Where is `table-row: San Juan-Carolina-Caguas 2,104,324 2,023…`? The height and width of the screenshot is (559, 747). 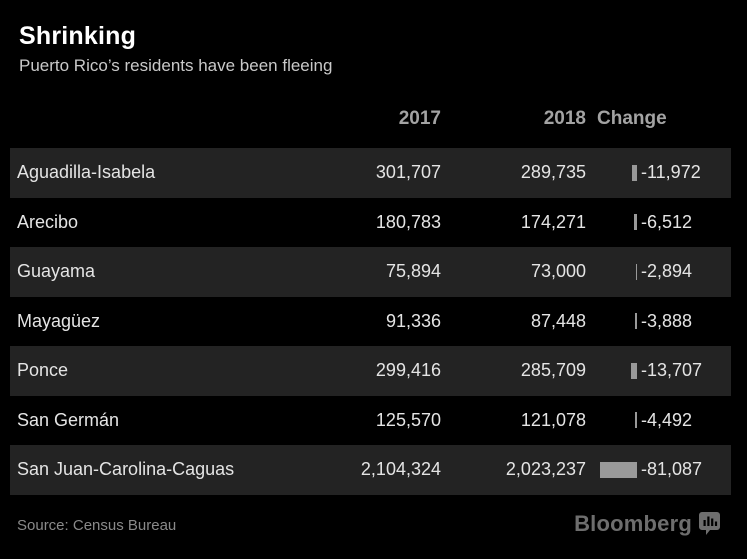
table-row: San Juan-Carolina-Caguas 2,104,324 2,023… is located at coordinates (370, 470).